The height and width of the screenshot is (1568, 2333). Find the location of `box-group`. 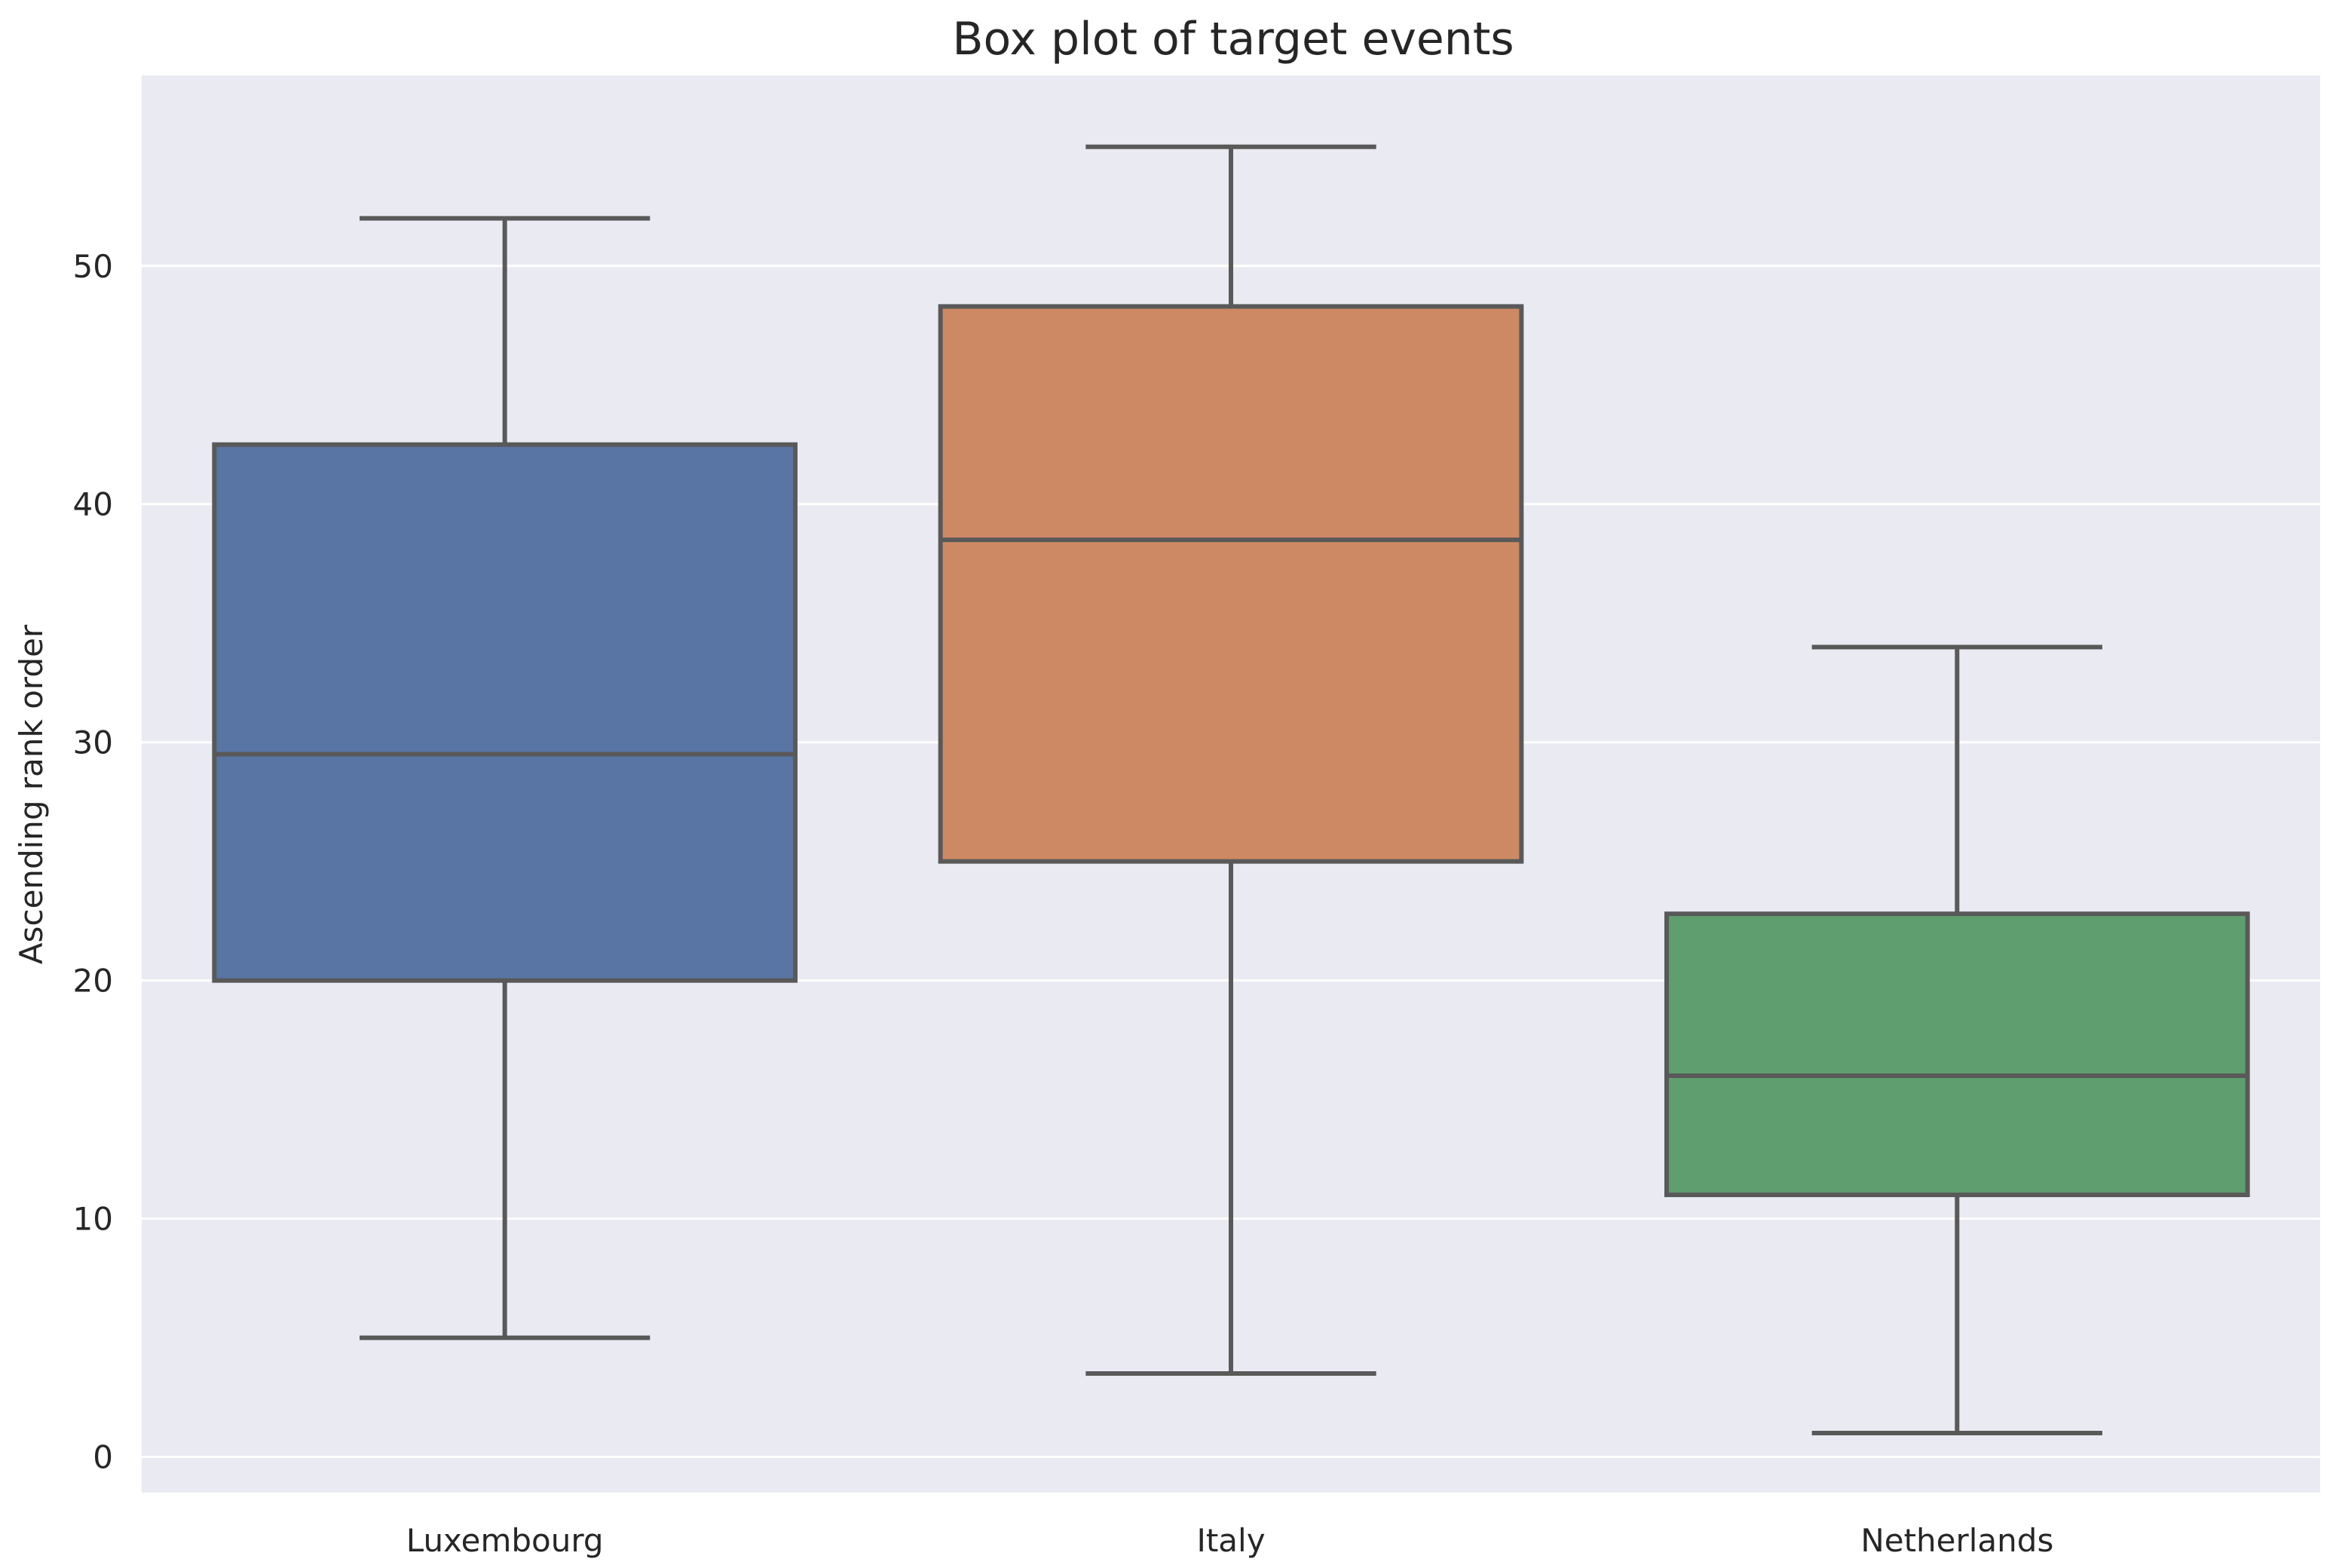

box-group is located at coordinates (1957, 1040).